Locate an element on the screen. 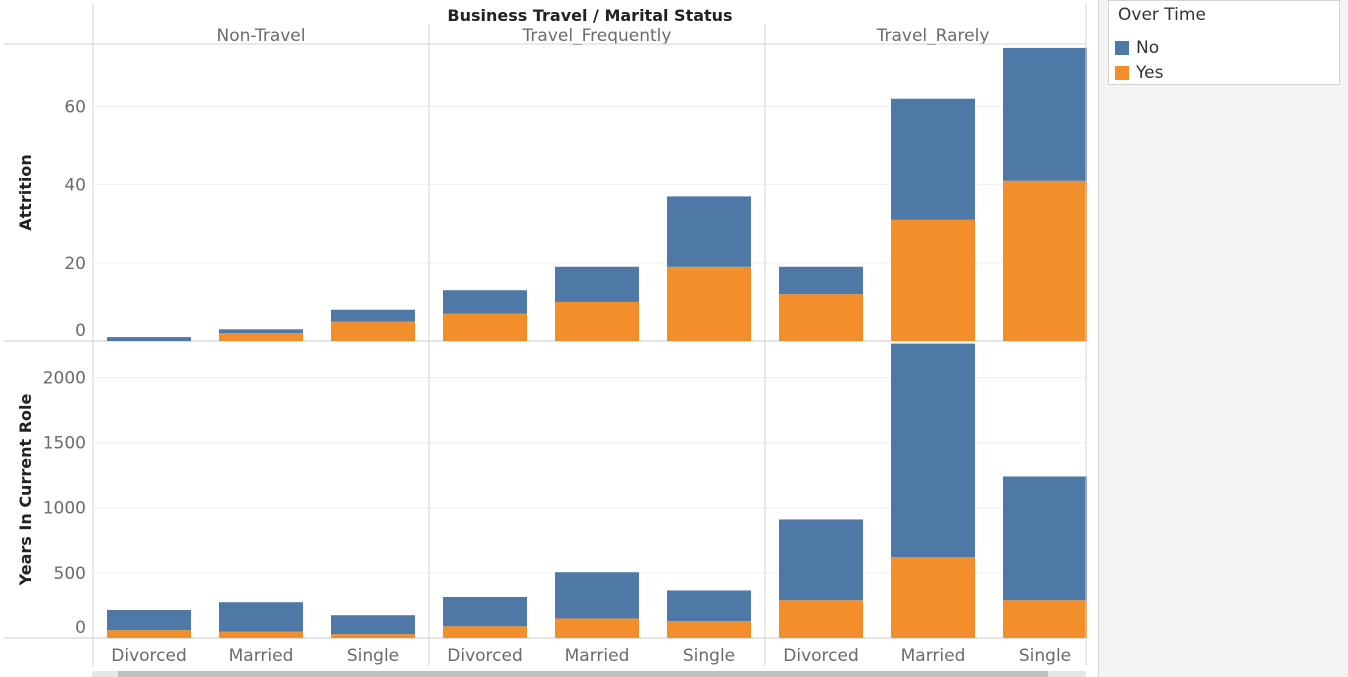 Image resolution: width=1348 pixels, height=677 pixels. y-tick-label: 60 is located at coordinates (75, 108).